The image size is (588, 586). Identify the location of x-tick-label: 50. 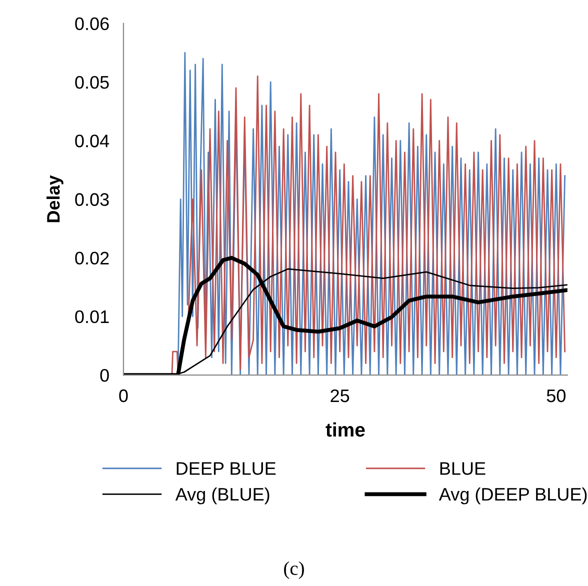
(556, 395).